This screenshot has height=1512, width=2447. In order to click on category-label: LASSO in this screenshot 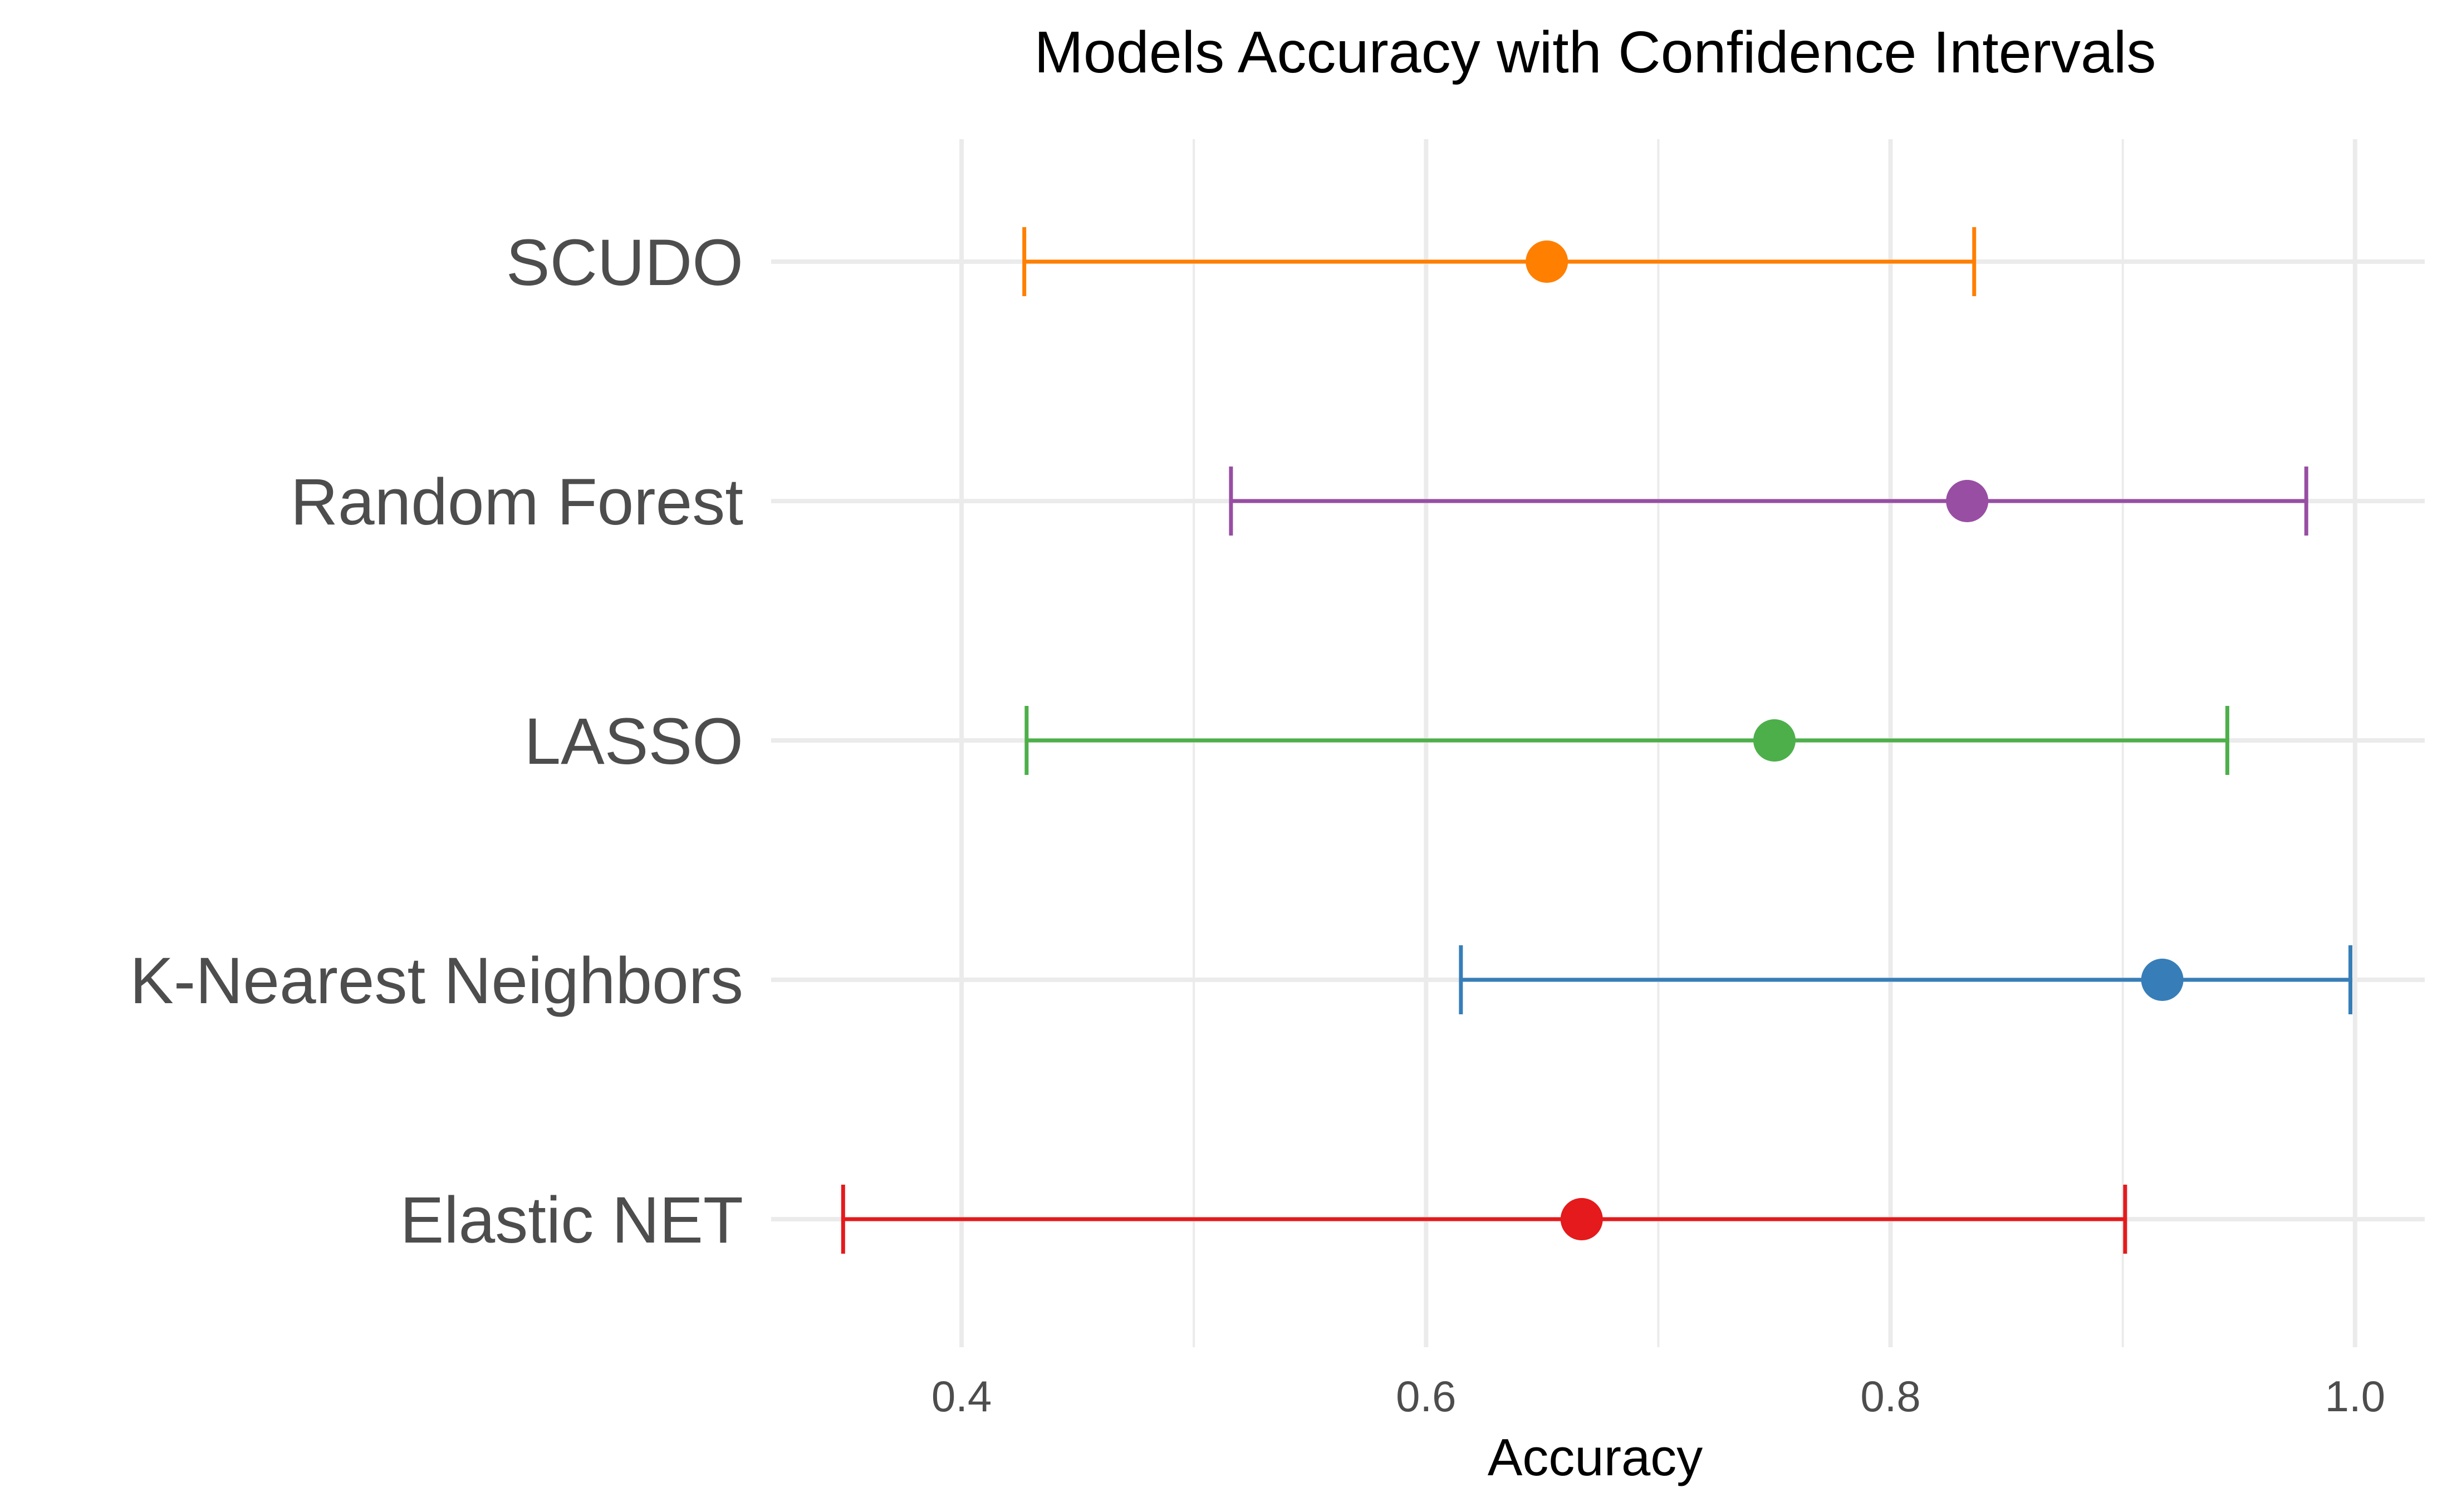, I will do `click(634, 741)`.